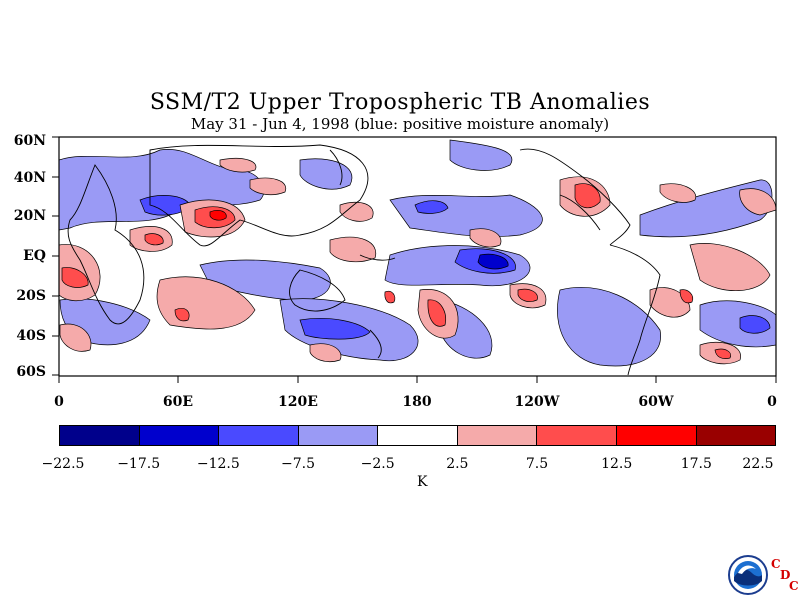 The height and width of the screenshot is (600, 800). Describe the element at coordinates (537, 464) in the screenshot. I see `colorbar-tick-label: 7.5` at that location.